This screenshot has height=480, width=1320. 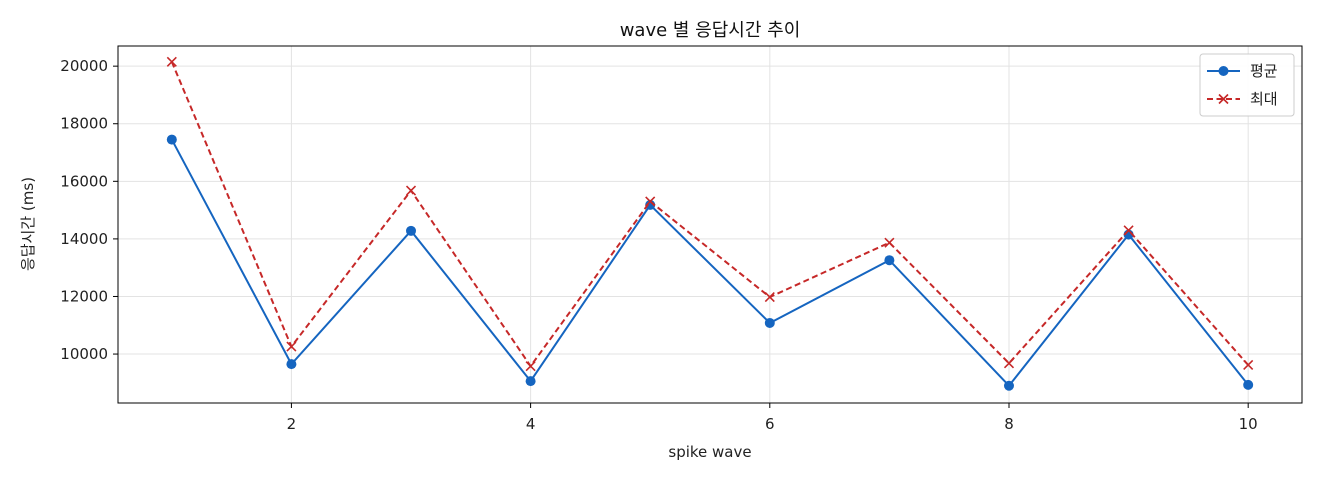 I want to click on legend-box, so click(x=1247, y=85).